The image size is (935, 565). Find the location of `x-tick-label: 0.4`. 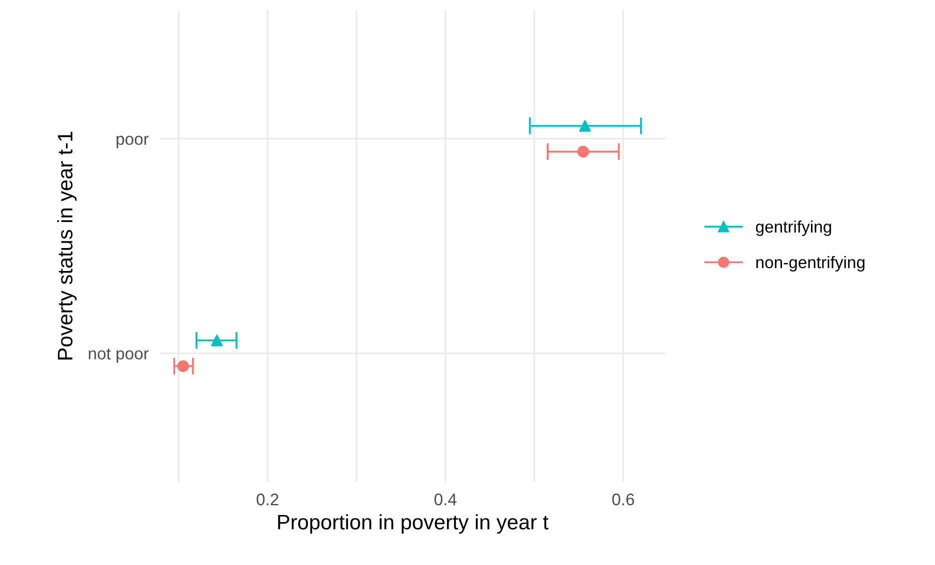

x-tick-label: 0.4 is located at coordinates (445, 500).